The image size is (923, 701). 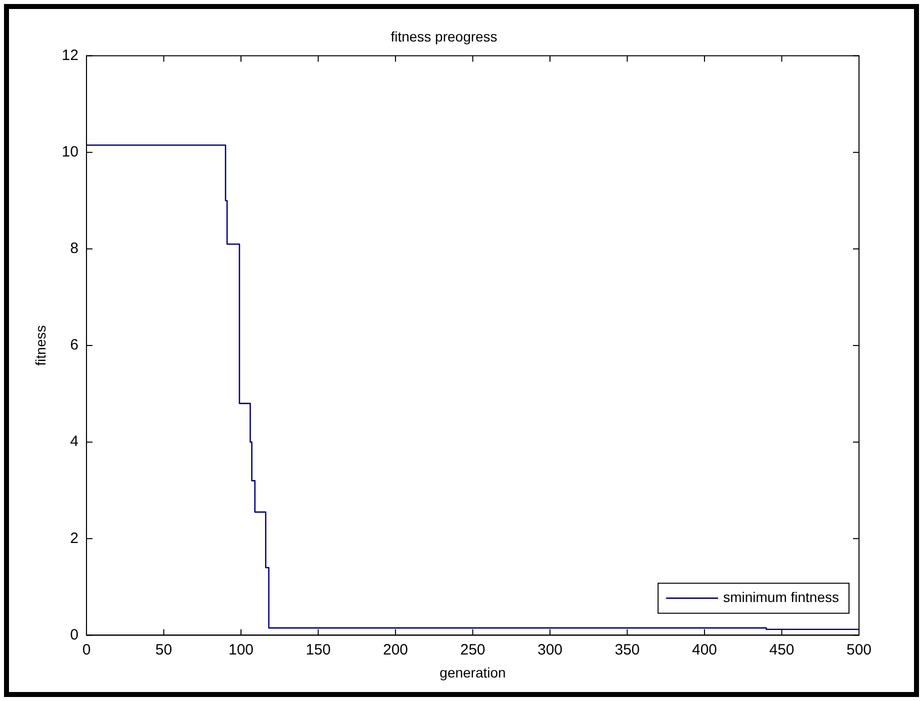 I want to click on legend-label: sminimum fintness, so click(x=781, y=597).